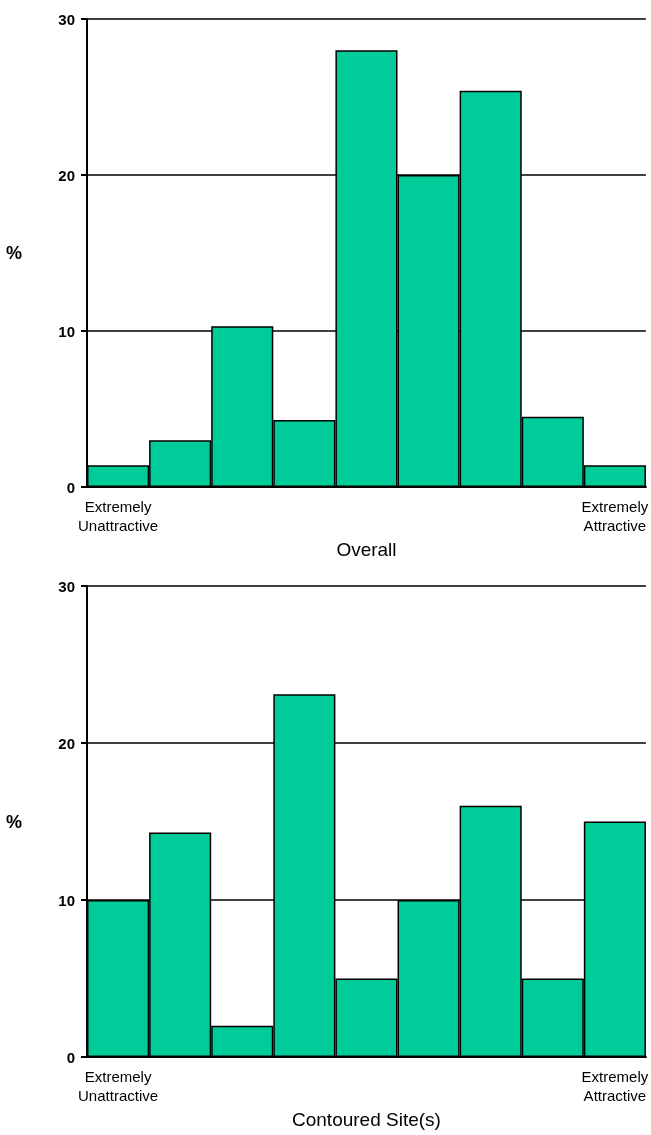 The height and width of the screenshot is (1135, 651). Describe the element at coordinates (366, 549) in the screenshot. I see `x-axis-title: Overall` at that location.